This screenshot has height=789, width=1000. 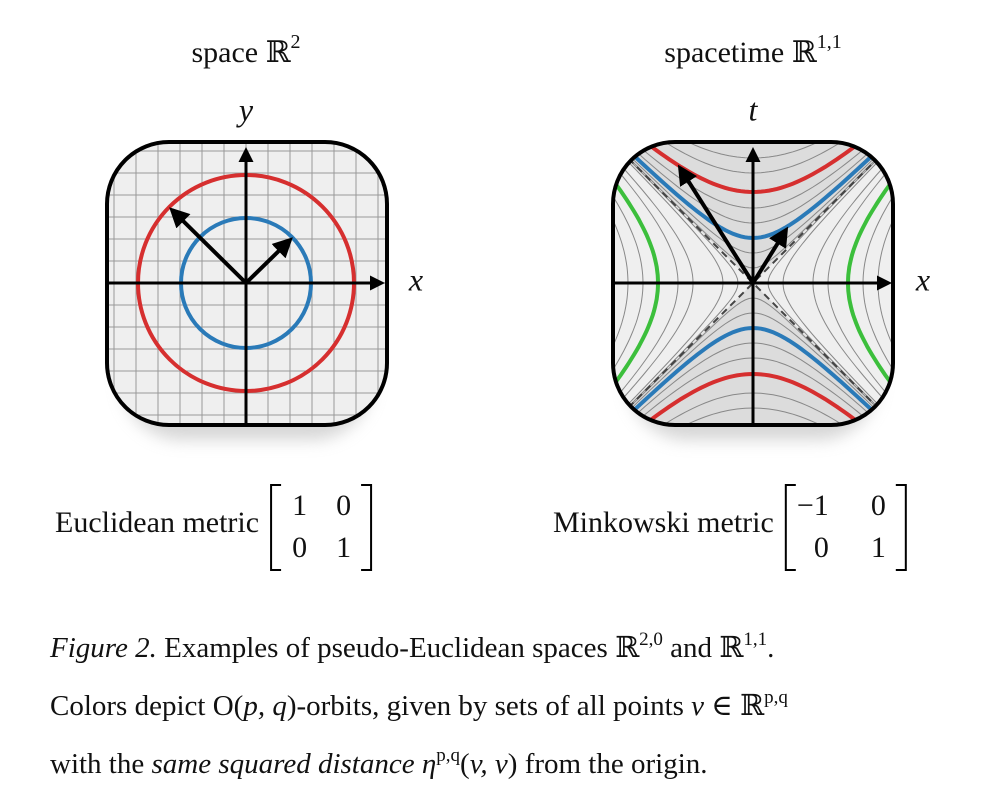 What do you see at coordinates (755, 639) in the screenshot?
I see `caption-run: 1,1` at bounding box center [755, 639].